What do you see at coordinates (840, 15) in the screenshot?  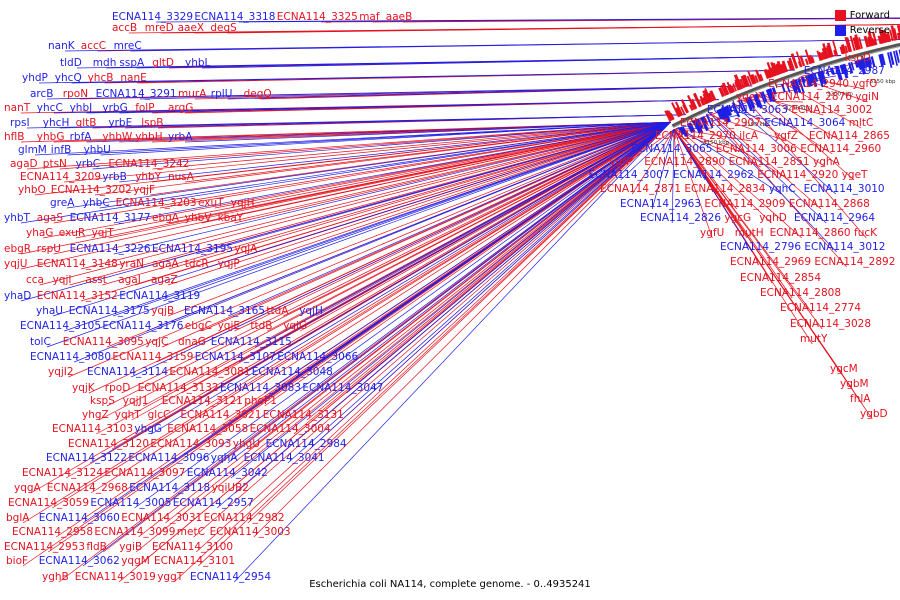 I see `forward-swatch` at bounding box center [840, 15].